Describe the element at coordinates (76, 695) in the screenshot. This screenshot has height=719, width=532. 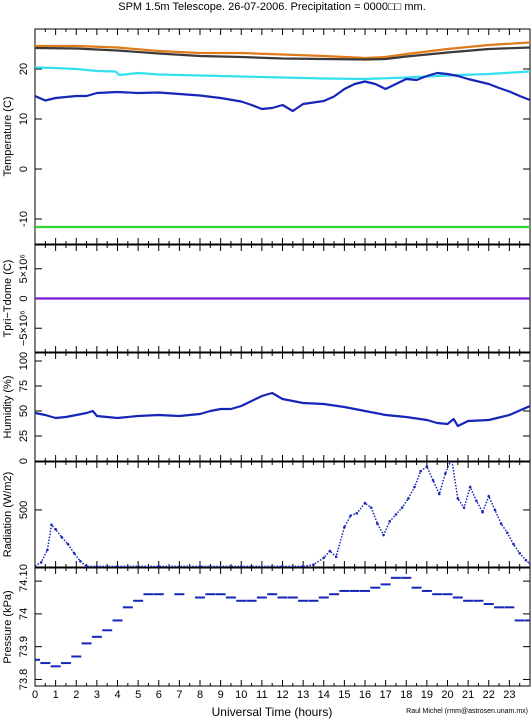
I see `x-tick-label: 2` at that location.